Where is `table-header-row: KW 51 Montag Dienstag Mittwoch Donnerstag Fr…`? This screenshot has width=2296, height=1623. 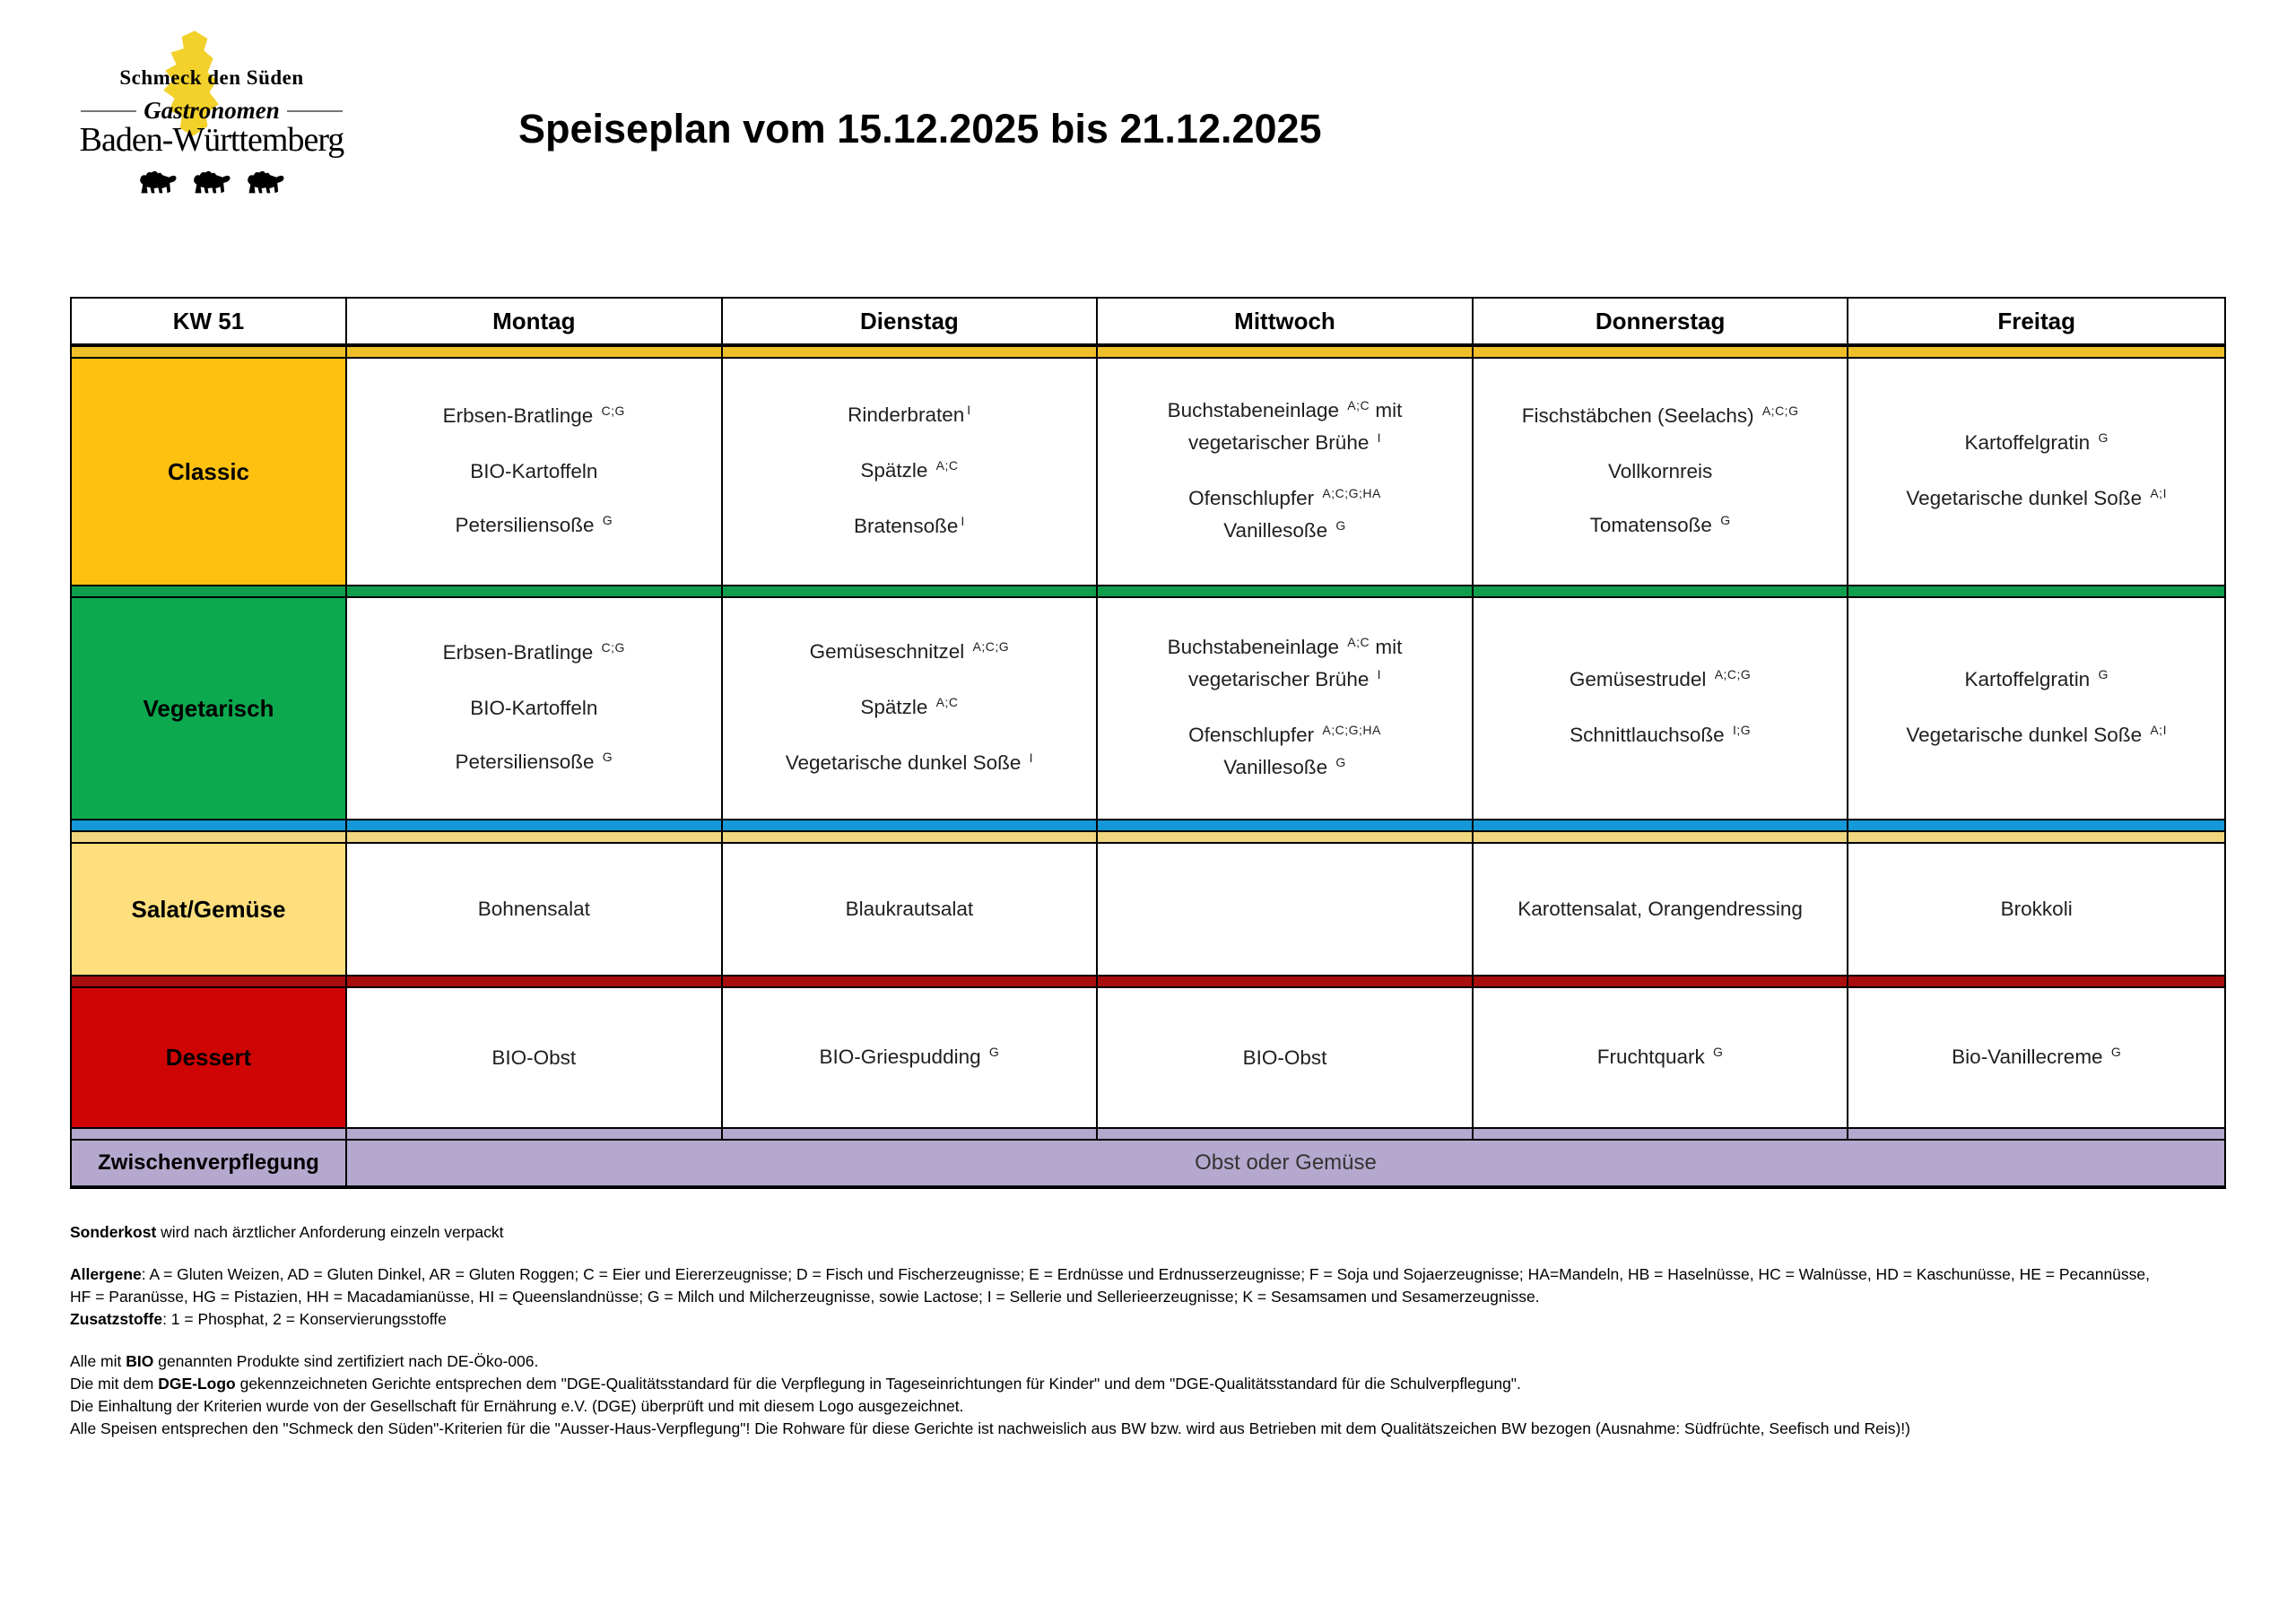 table-header-row: KW 51 Montag Dienstag Mittwoch Donnerstag Fr… is located at coordinates (1148, 322).